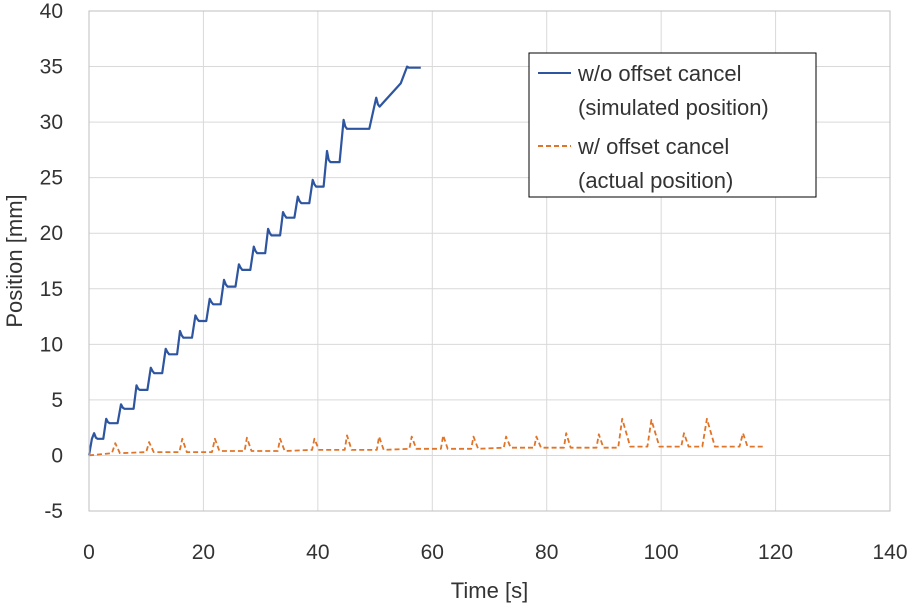  What do you see at coordinates (489, 590) in the screenshot?
I see `x-axis-title: Time [s]` at bounding box center [489, 590].